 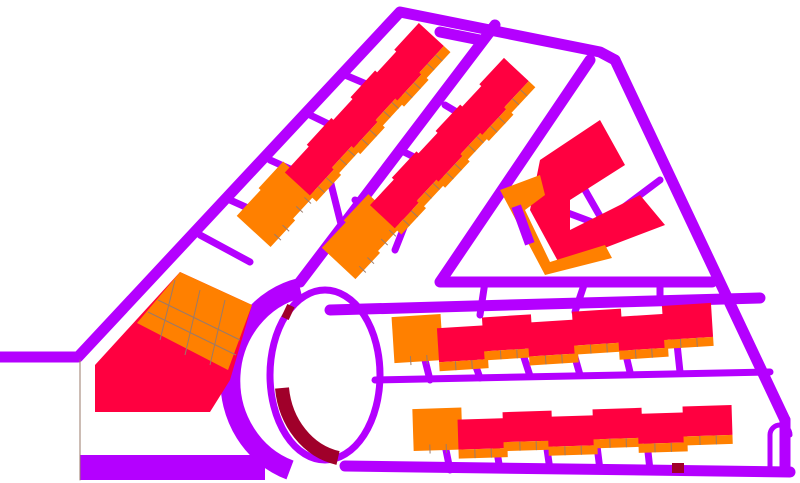 I want to click on road-bottom-left, so click(x=172, y=467).